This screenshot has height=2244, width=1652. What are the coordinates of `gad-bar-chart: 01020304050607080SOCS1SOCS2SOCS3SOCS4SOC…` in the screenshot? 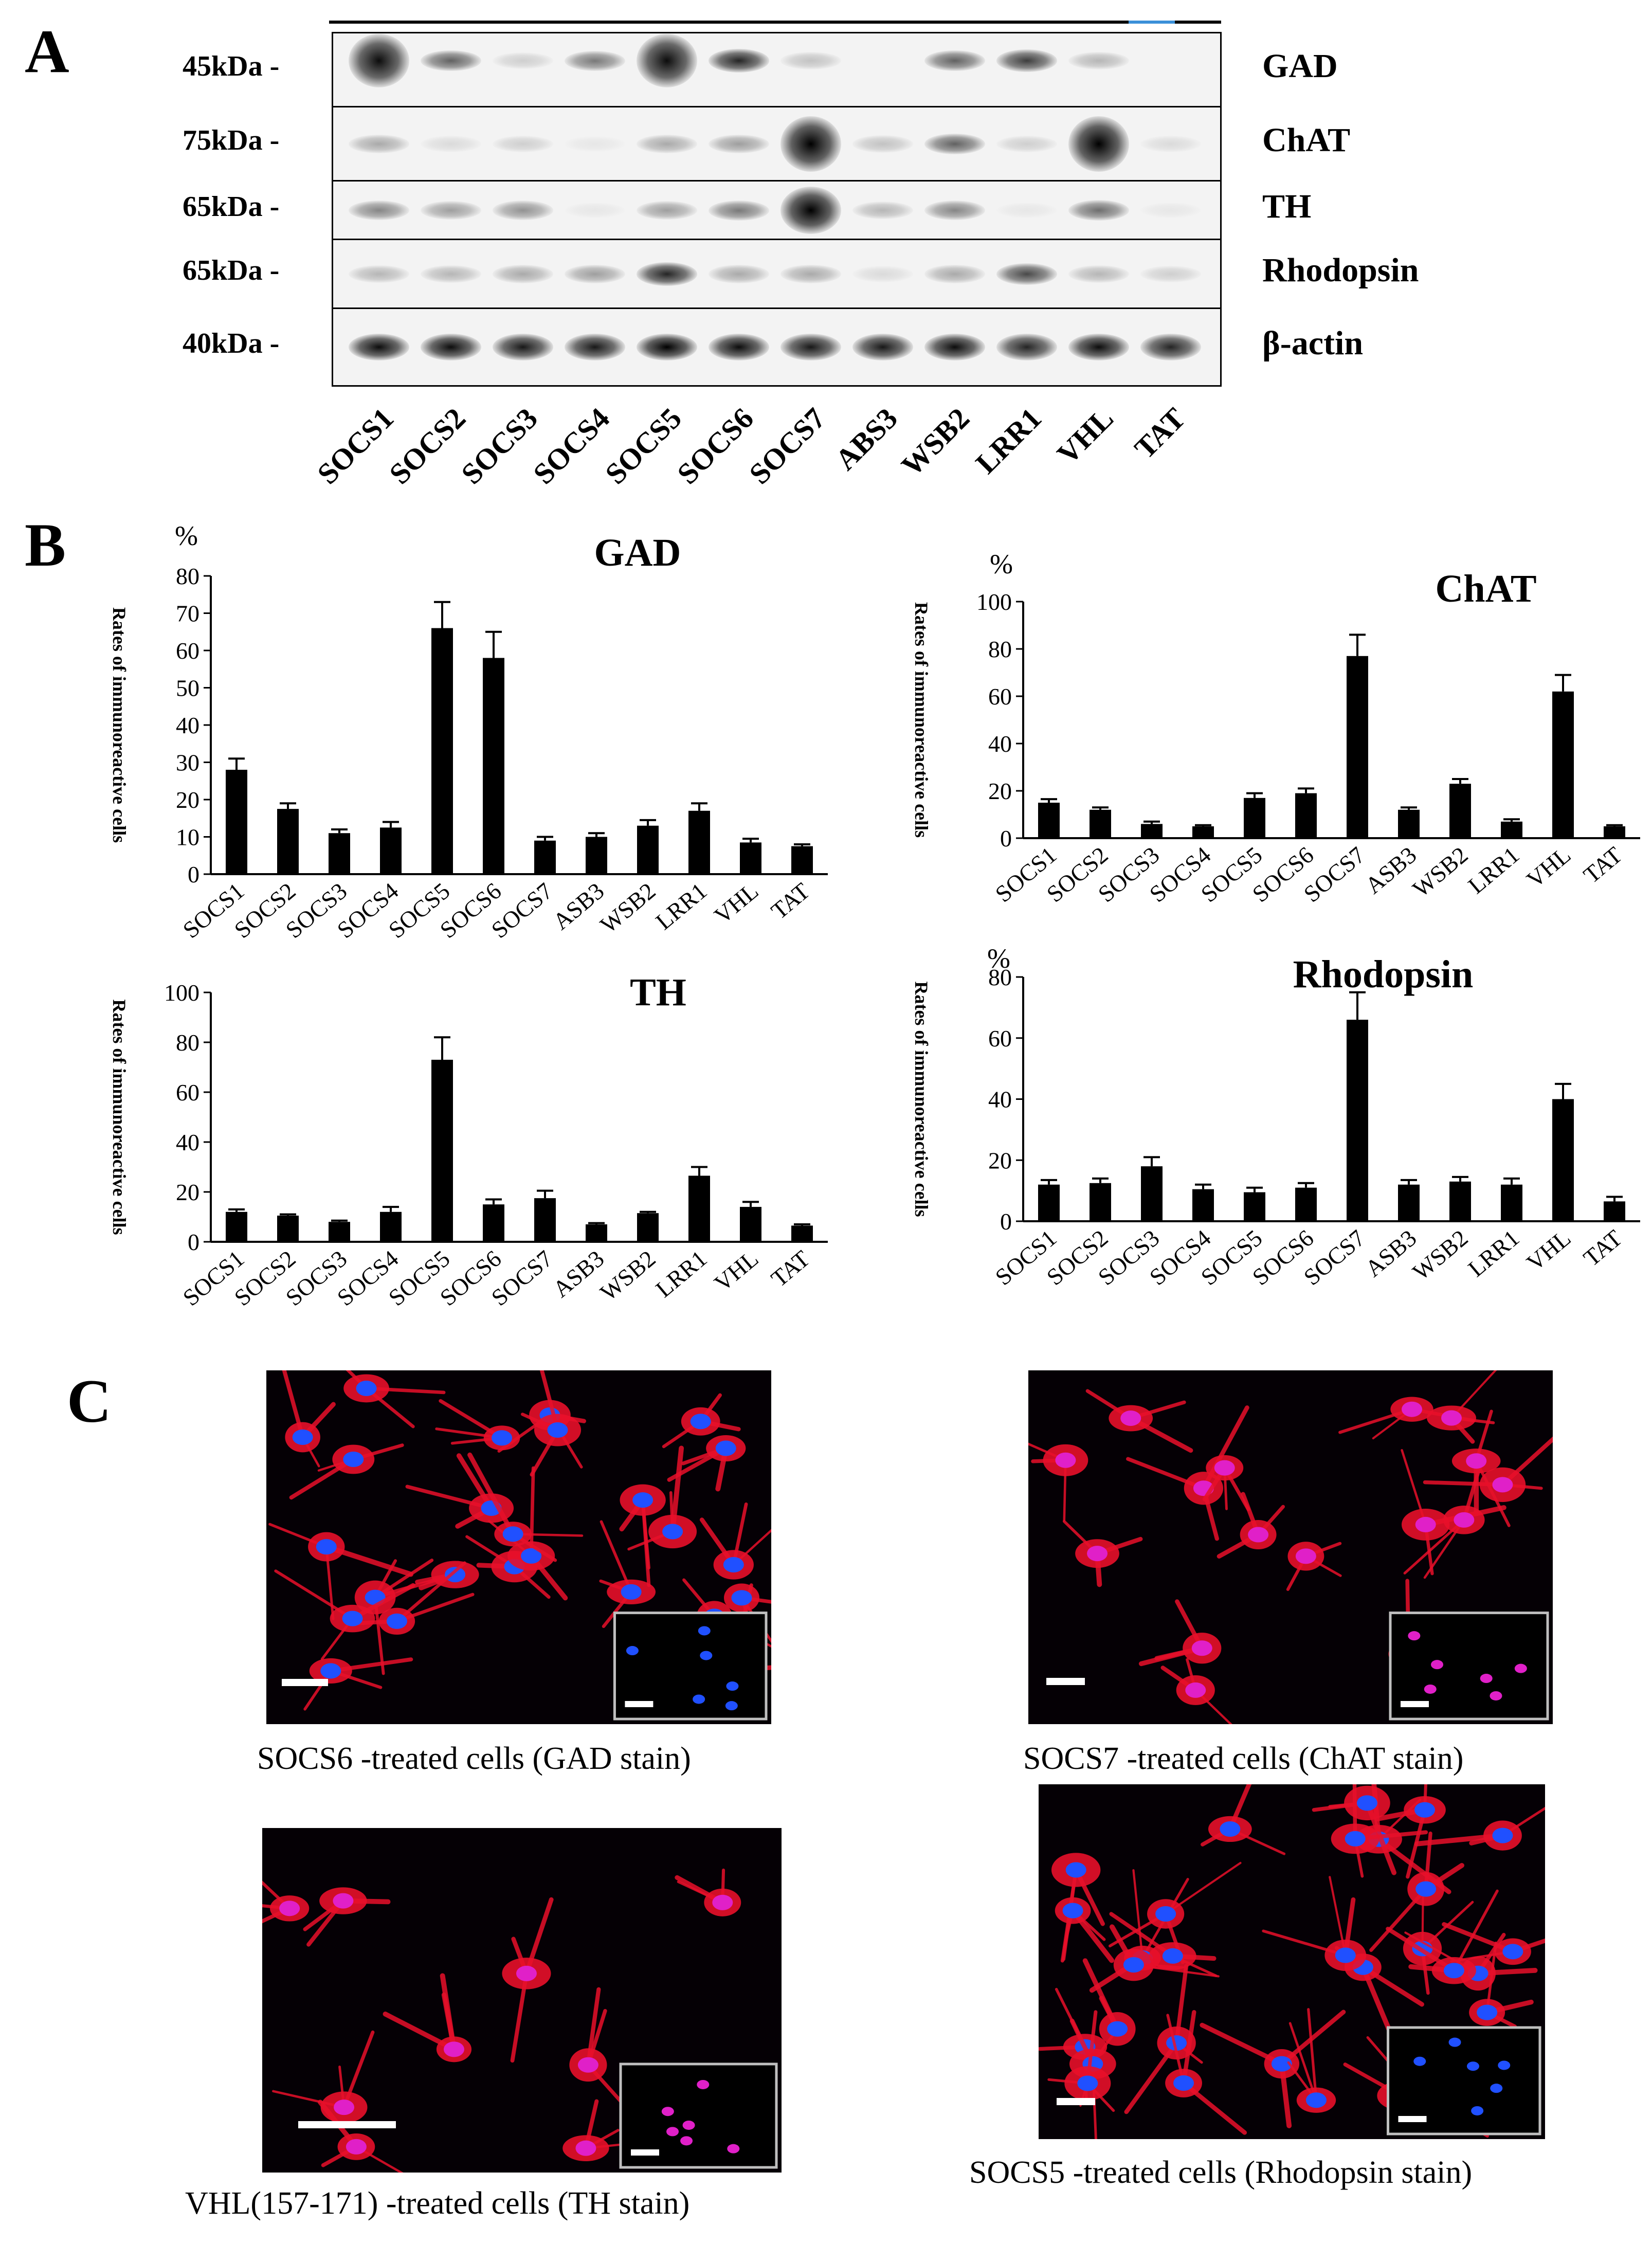 It's located at (468, 733).